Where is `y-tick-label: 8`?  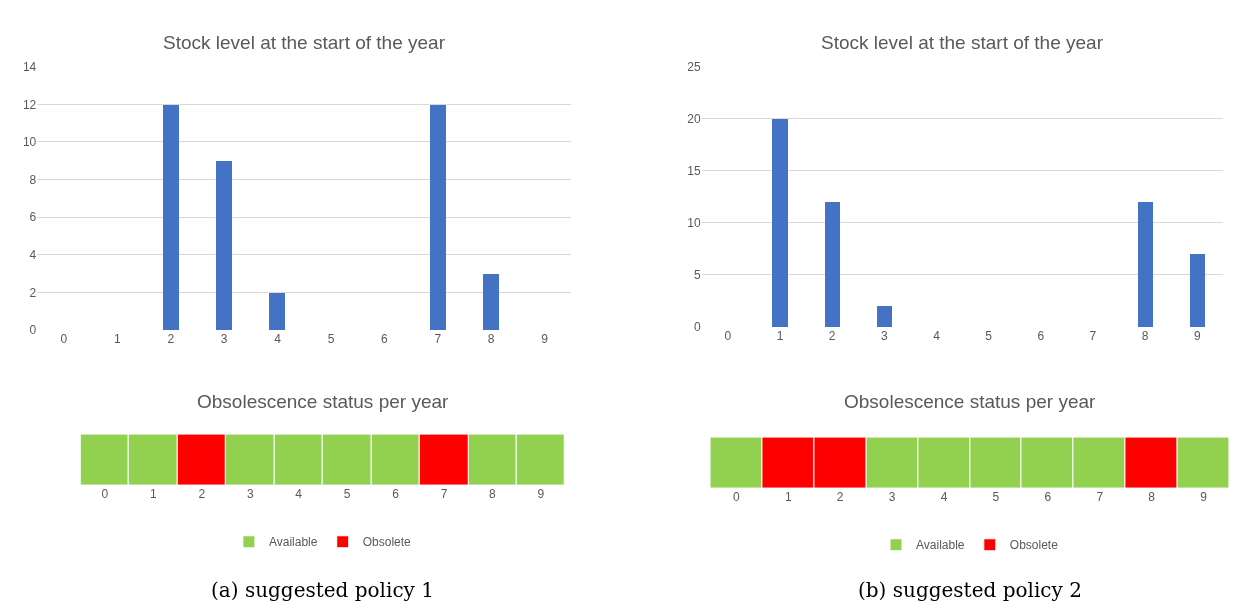 y-tick-label: 8 is located at coordinates (33, 179).